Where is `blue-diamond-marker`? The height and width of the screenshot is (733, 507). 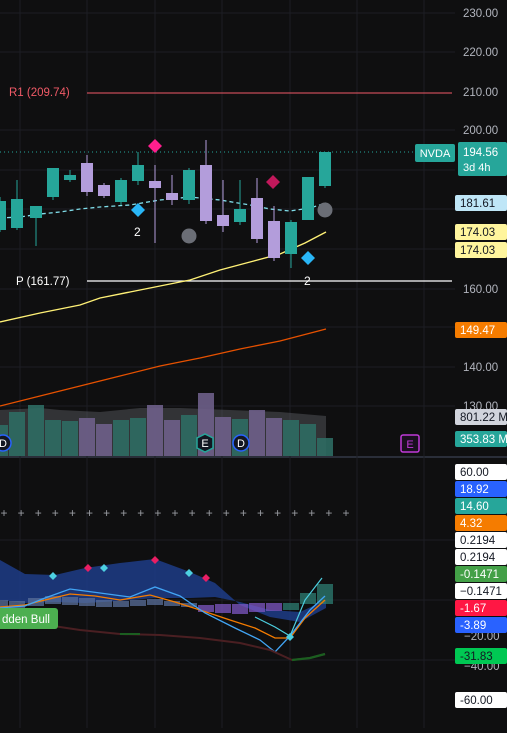
blue-diamond-marker is located at coordinates (138, 210).